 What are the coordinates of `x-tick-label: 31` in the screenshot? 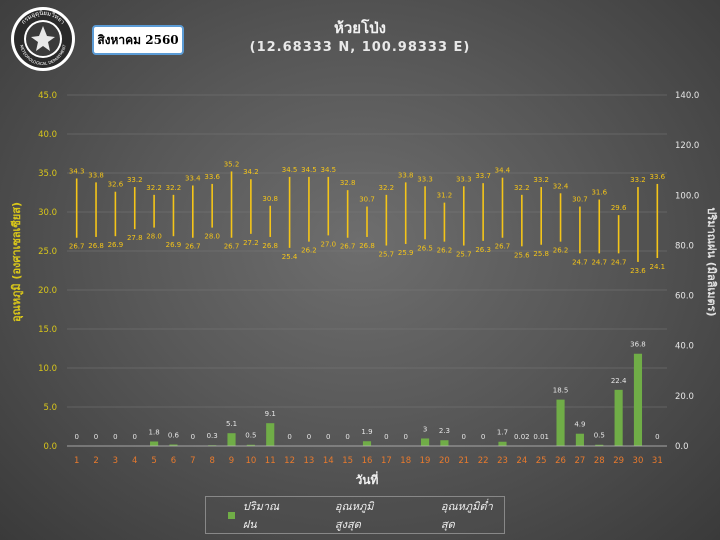 It's located at (657, 461).